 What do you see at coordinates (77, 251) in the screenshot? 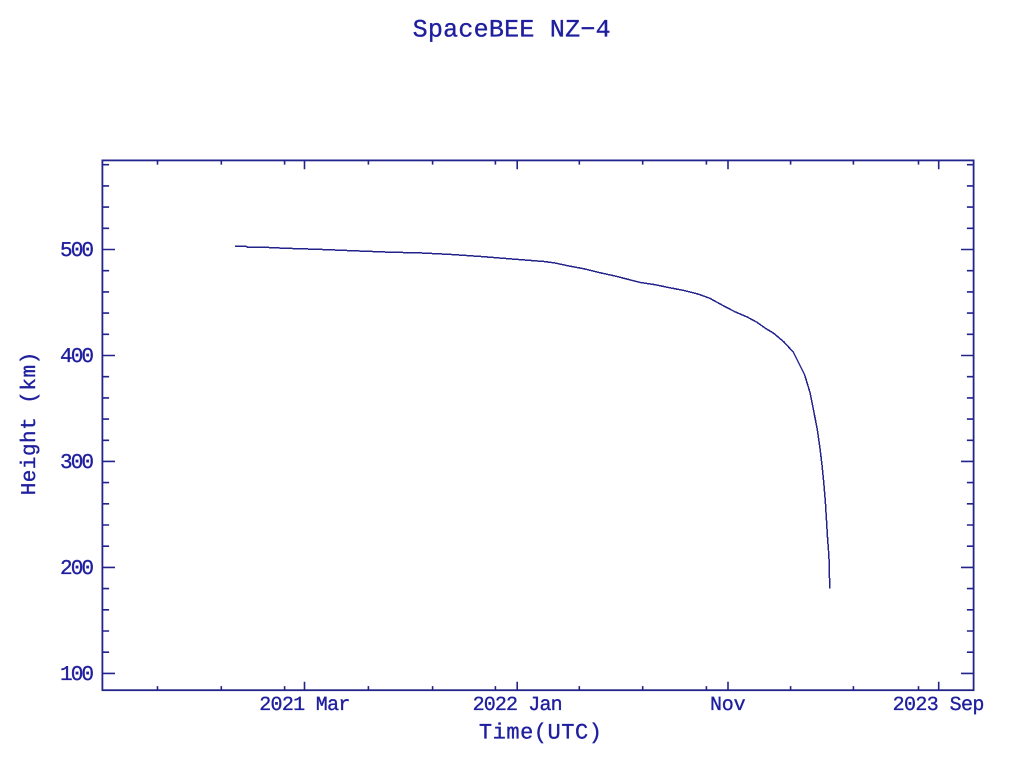
I see `svg-text: 500` at bounding box center [77, 251].